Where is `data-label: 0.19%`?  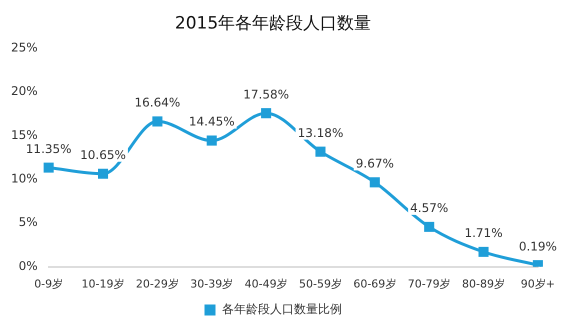
data-label: 0.19% is located at coordinates (537, 246).